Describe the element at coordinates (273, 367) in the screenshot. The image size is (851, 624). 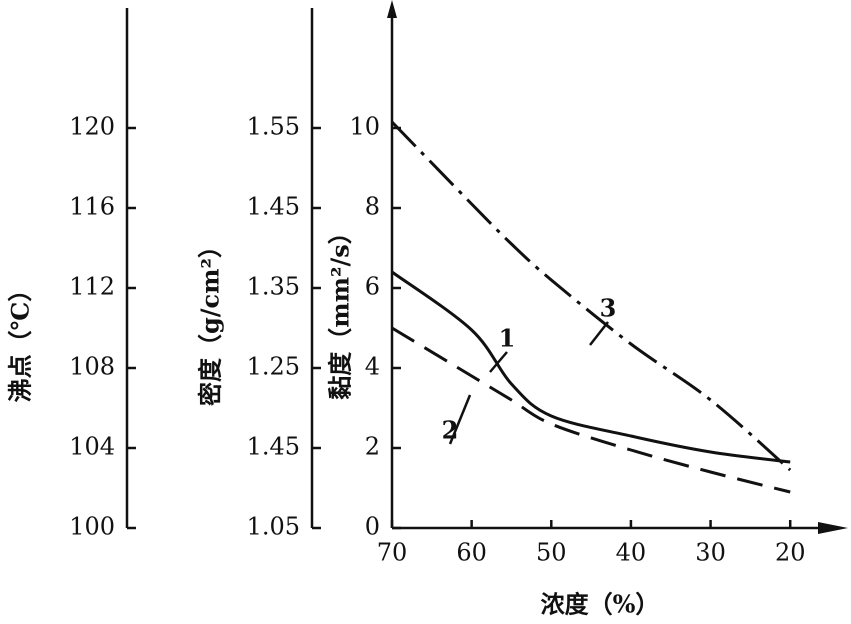
I see `y-tick-label: 1.25` at that location.